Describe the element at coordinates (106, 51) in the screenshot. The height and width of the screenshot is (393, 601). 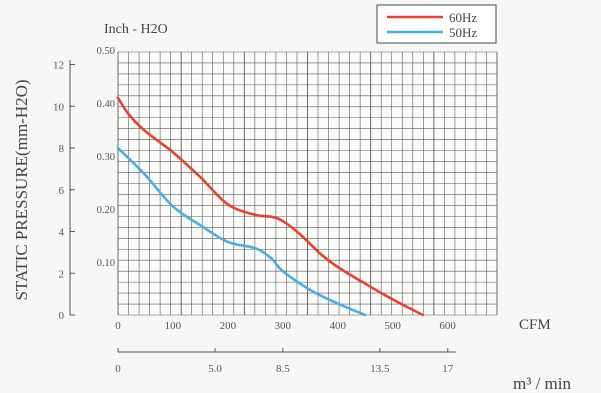
I see `y-axis-inch-tick-label: 0.50` at that location.